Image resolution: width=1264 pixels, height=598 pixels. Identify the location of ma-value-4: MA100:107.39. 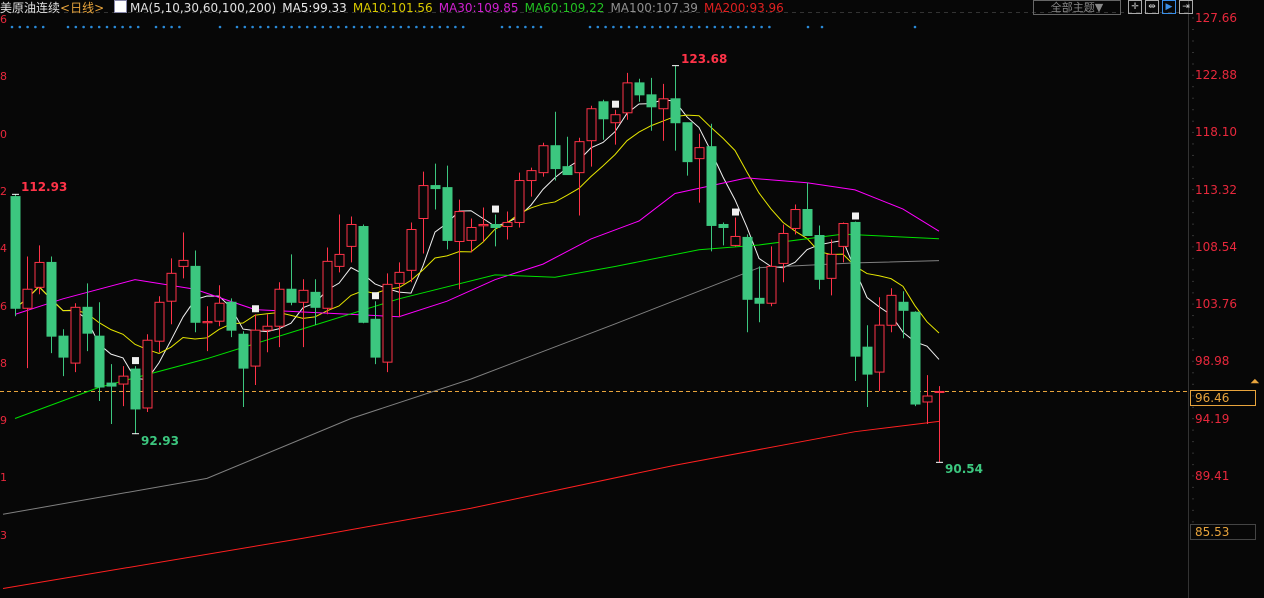
(654, 8).